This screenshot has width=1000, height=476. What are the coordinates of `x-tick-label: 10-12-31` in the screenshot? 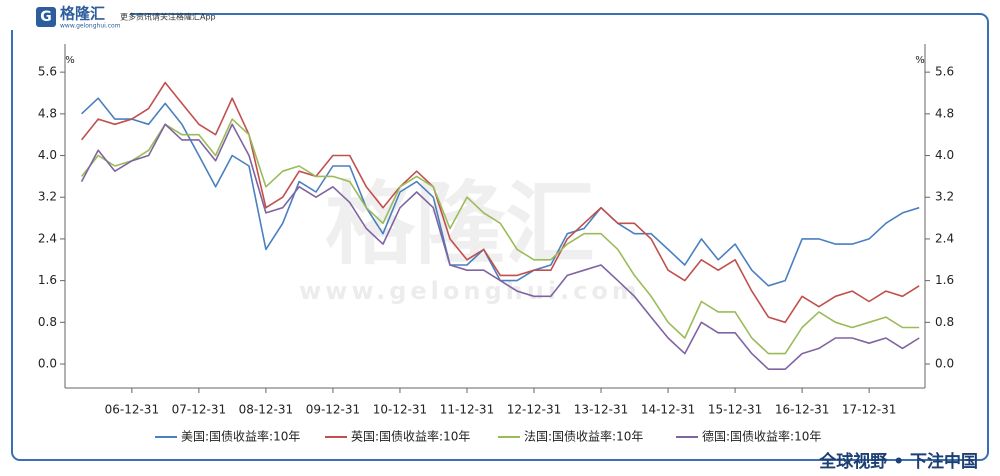 It's located at (400, 410).